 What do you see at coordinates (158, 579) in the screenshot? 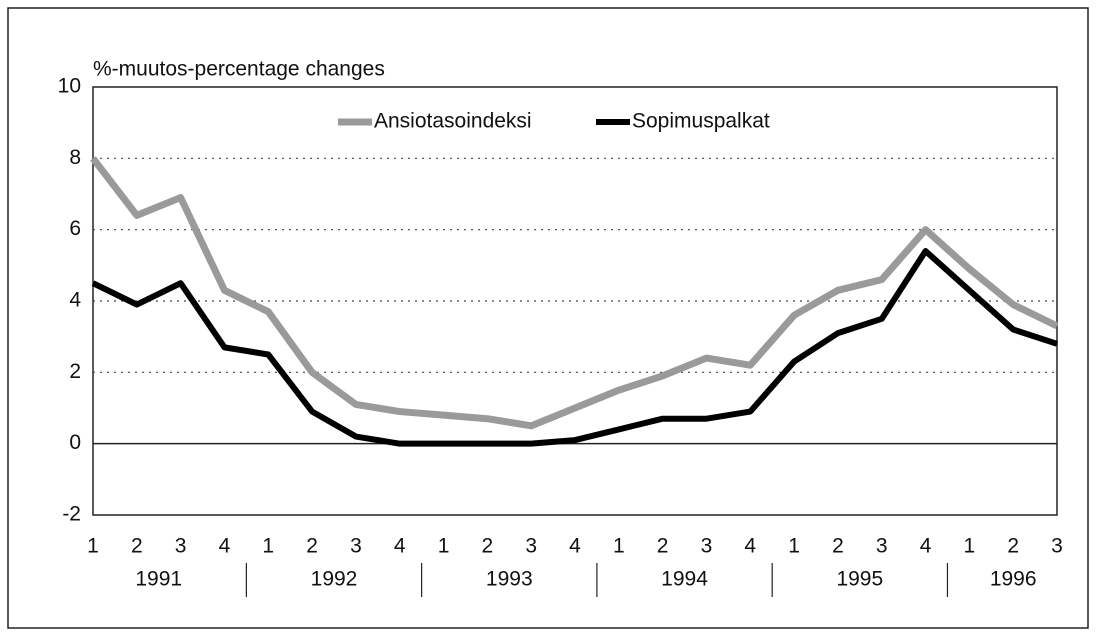
I see `x-group-label: 1991` at bounding box center [158, 579].